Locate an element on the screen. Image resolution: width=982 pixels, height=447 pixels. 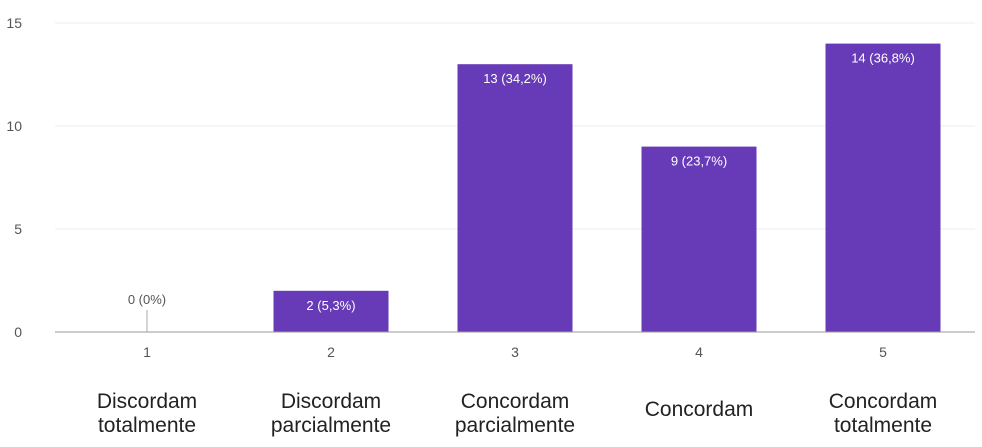
data-label: 0 (0%) is located at coordinates (147, 299).